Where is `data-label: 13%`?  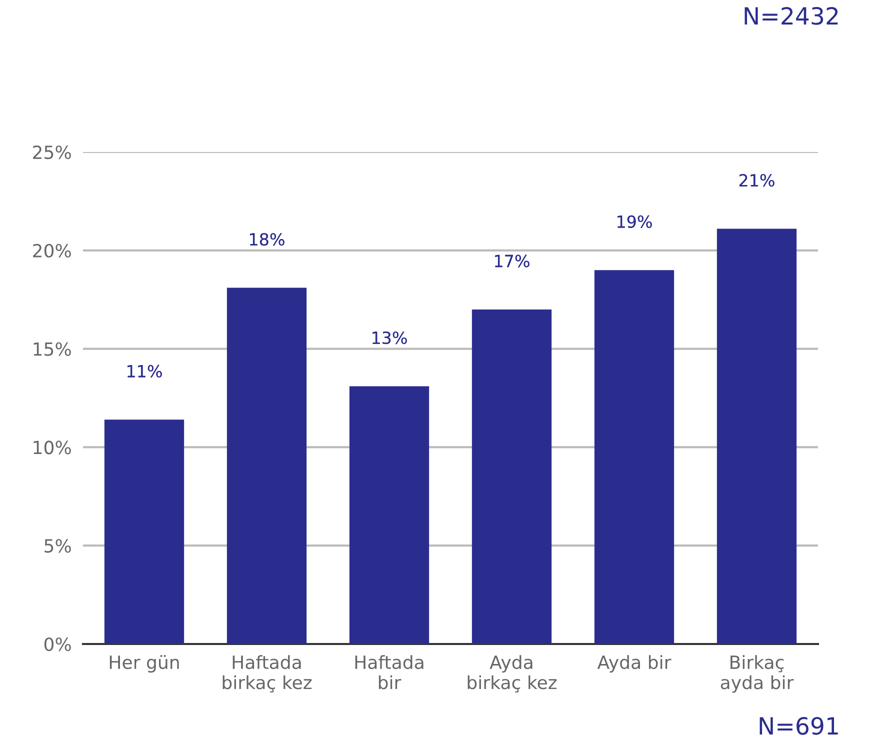 data-label: 13% is located at coordinates (389, 337).